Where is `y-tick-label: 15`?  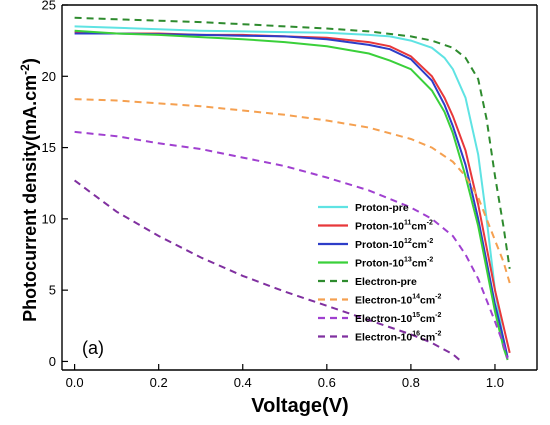 y-tick-label: 15 is located at coordinates (49, 147).